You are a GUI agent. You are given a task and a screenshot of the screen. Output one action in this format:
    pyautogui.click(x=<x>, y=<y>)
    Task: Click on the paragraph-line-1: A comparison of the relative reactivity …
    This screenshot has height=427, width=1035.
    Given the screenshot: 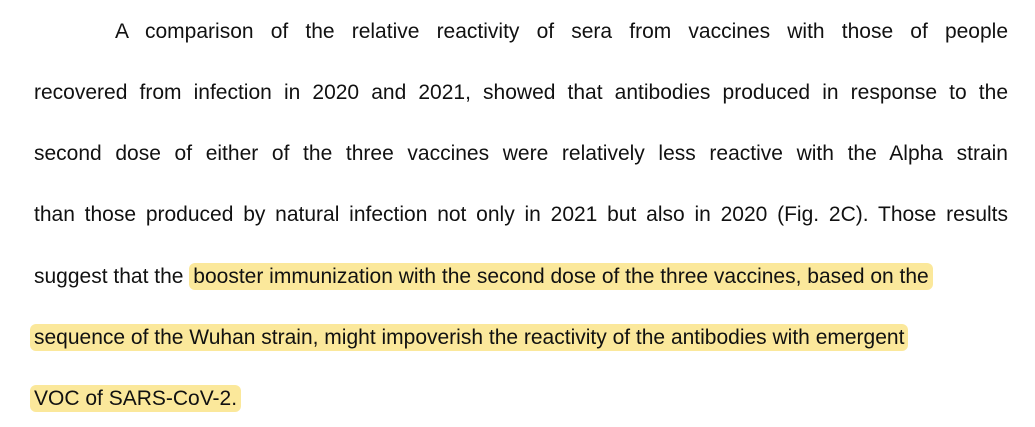 What is the action you would take?
    pyautogui.click(x=561, y=31)
    